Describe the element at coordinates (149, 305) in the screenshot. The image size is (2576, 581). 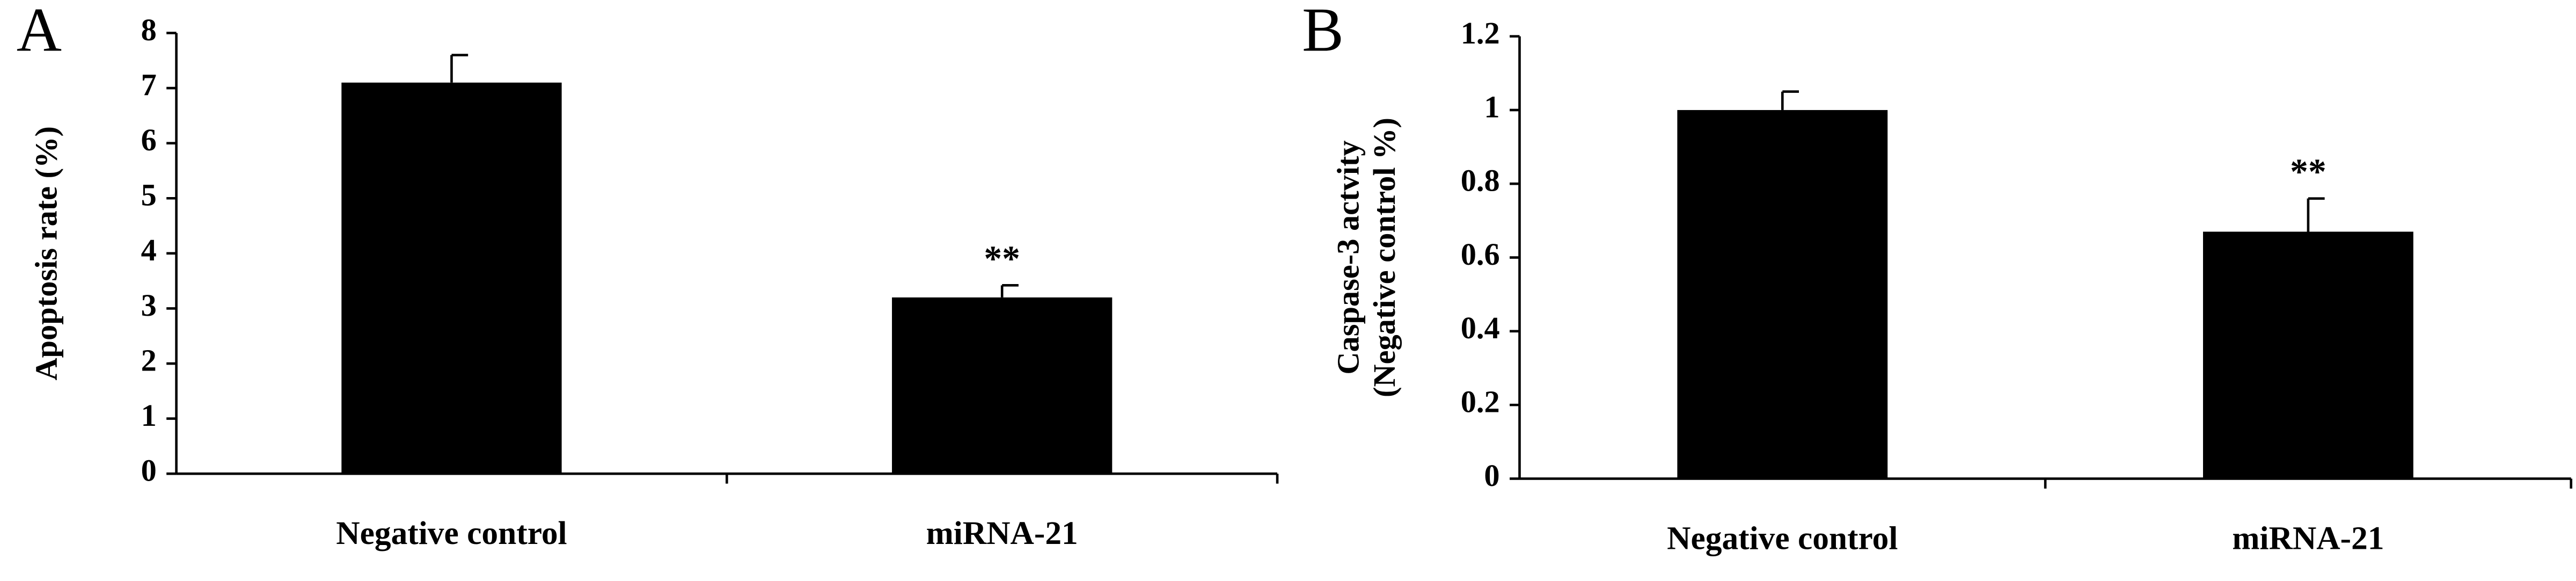
I see `y-tick-label: 3` at that location.